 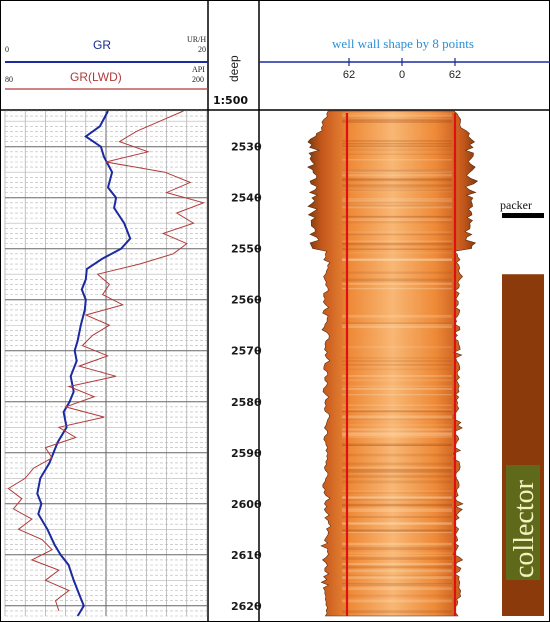 I want to click on gr-label: GR, so click(x=102, y=45).